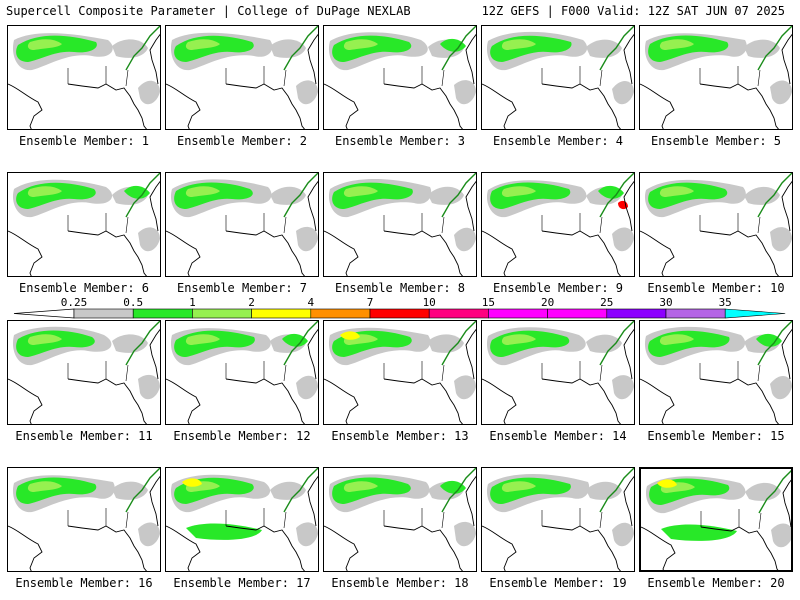  What do you see at coordinates (488, 302) in the screenshot?
I see `colorbar-tick-label: 15` at bounding box center [488, 302].